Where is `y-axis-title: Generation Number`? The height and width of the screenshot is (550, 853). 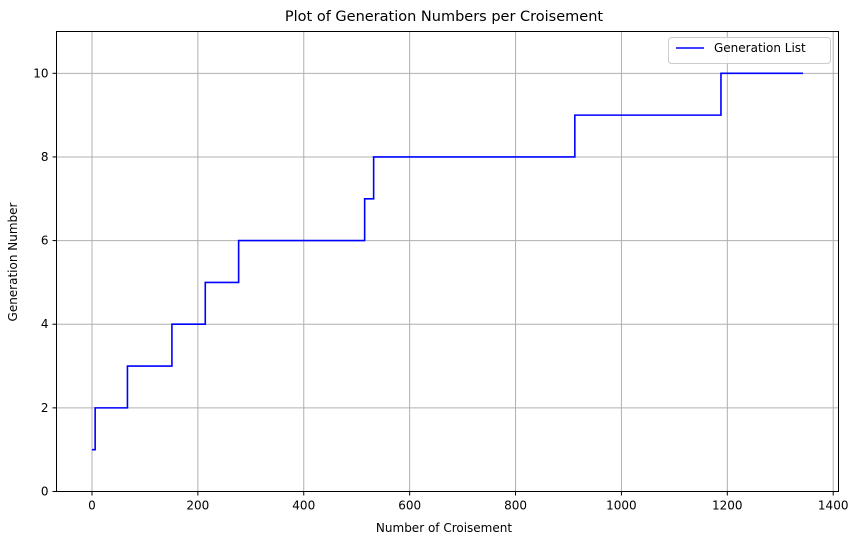 y-axis-title: Generation Number is located at coordinates (13, 261).